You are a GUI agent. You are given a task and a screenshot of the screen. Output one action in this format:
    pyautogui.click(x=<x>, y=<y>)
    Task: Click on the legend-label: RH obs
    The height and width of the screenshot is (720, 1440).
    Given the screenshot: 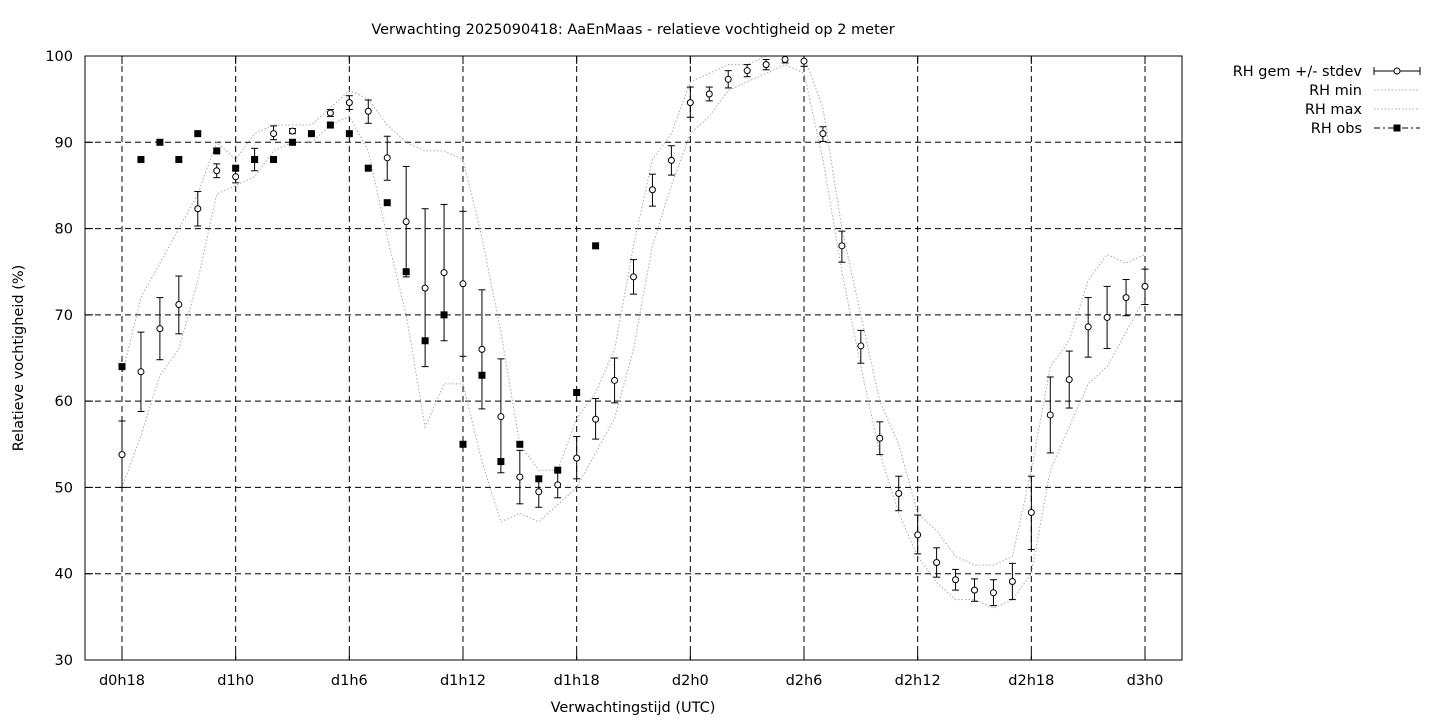 What is the action you would take?
    pyautogui.click(x=1336, y=129)
    